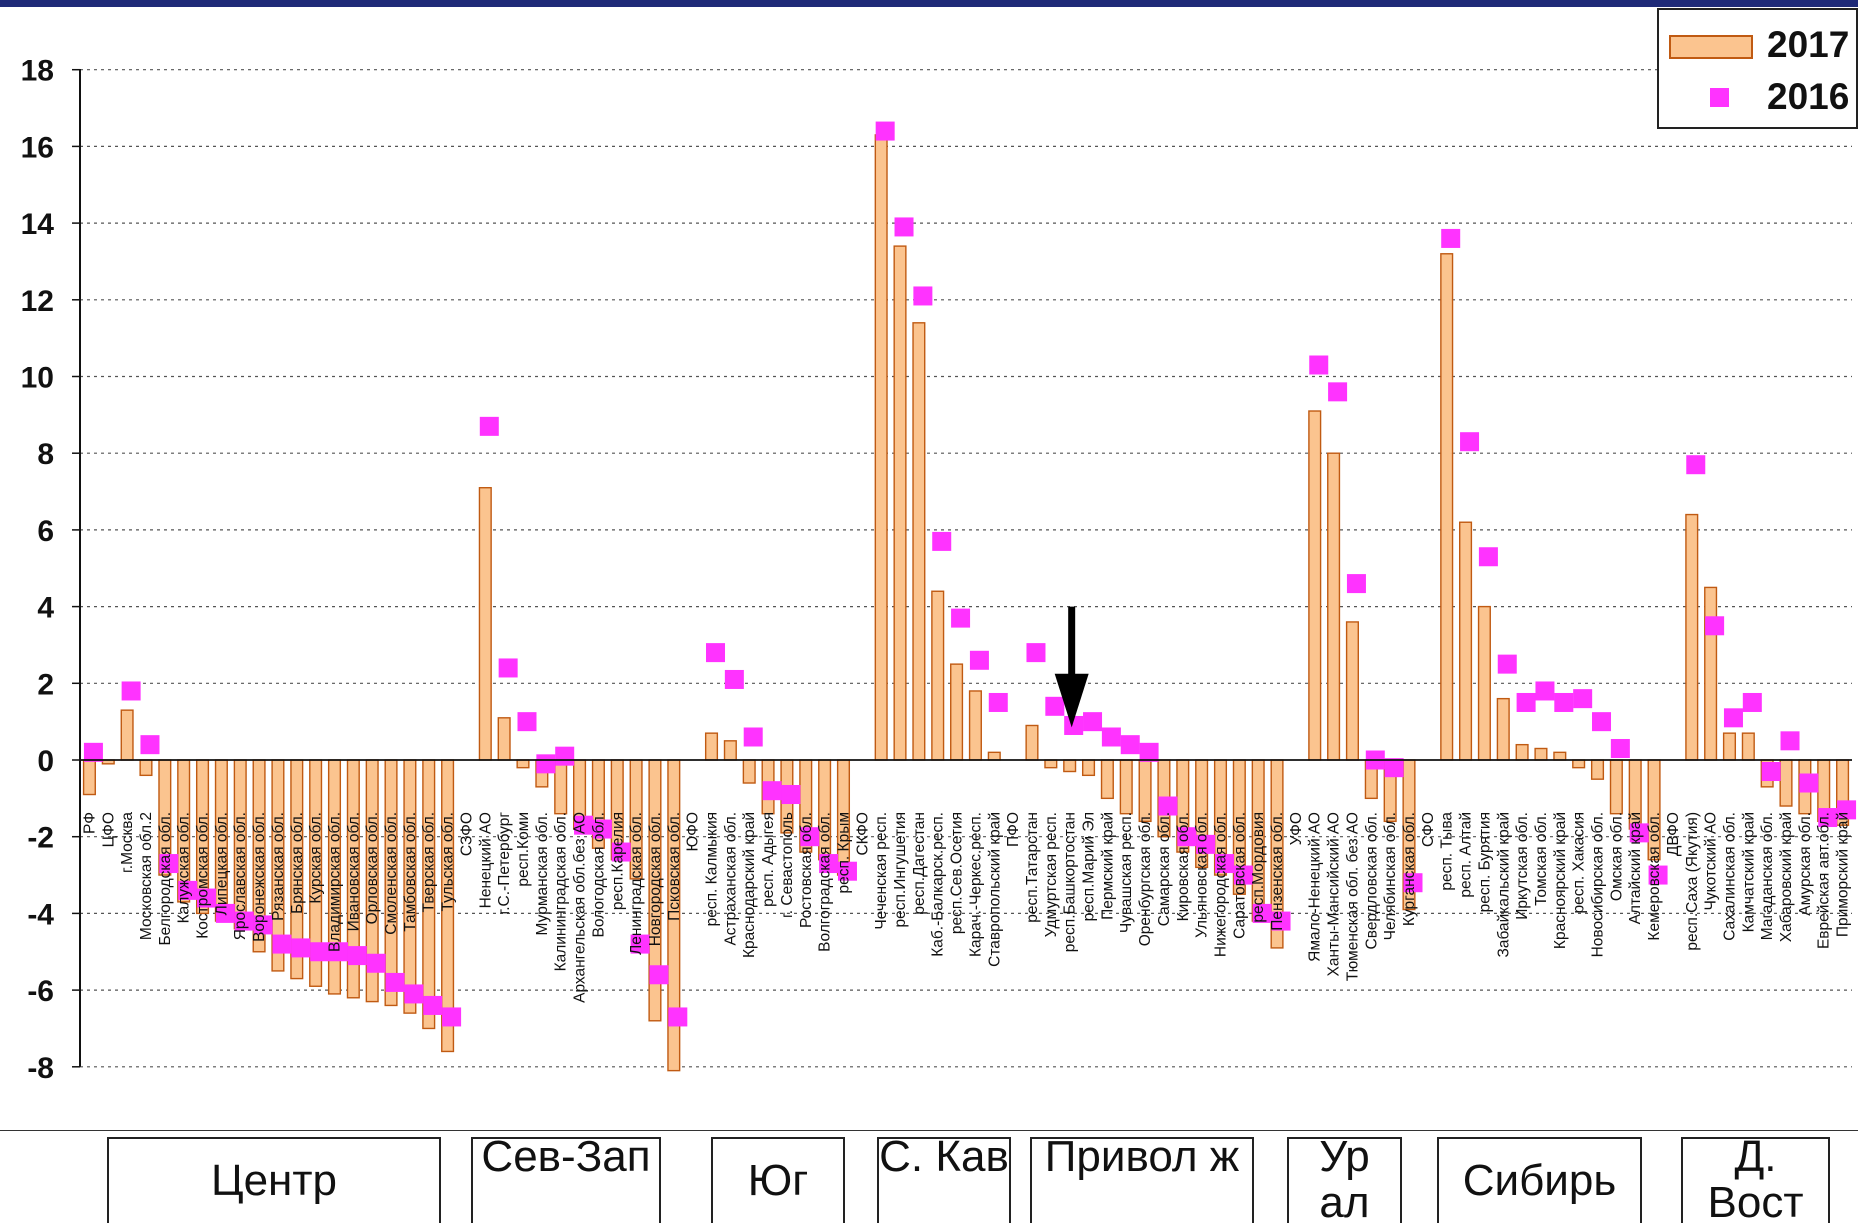 Image resolution: width=1858 pixels, height=1223 pixels. What do you see at coordinates (1277, 871) in the screenshot?
I see `category-label: Пензенская обл.` at bounding box center [1277, 871].